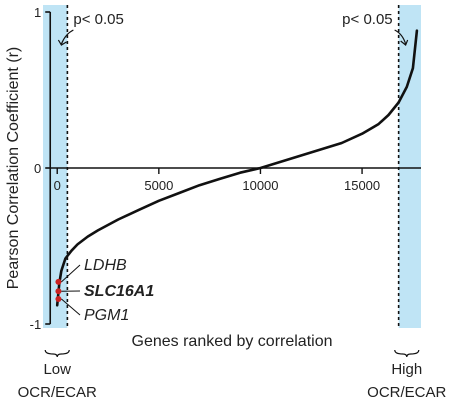 This screenshot has width=465, height=406. Describe the element at coordinates (13, 168) in the screenshot. I see `y-axis-label: Pearson Correlation Coefficient (r)` at that location.